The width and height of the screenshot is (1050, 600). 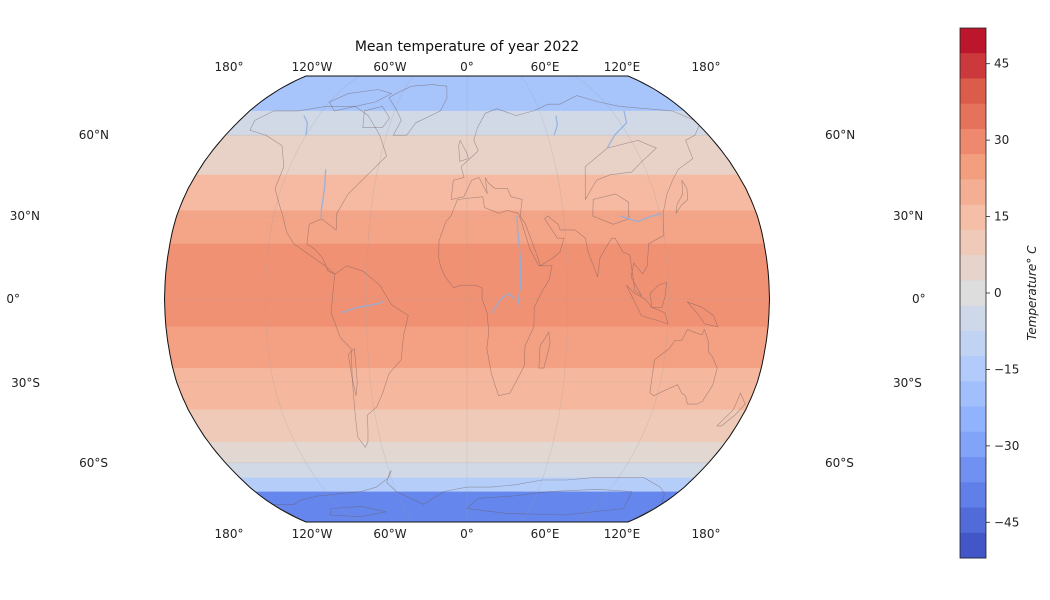 I want to click on colorbar-ticks: 45 30 15 0 −15 −30 −45, so click(x=1002, y=293).